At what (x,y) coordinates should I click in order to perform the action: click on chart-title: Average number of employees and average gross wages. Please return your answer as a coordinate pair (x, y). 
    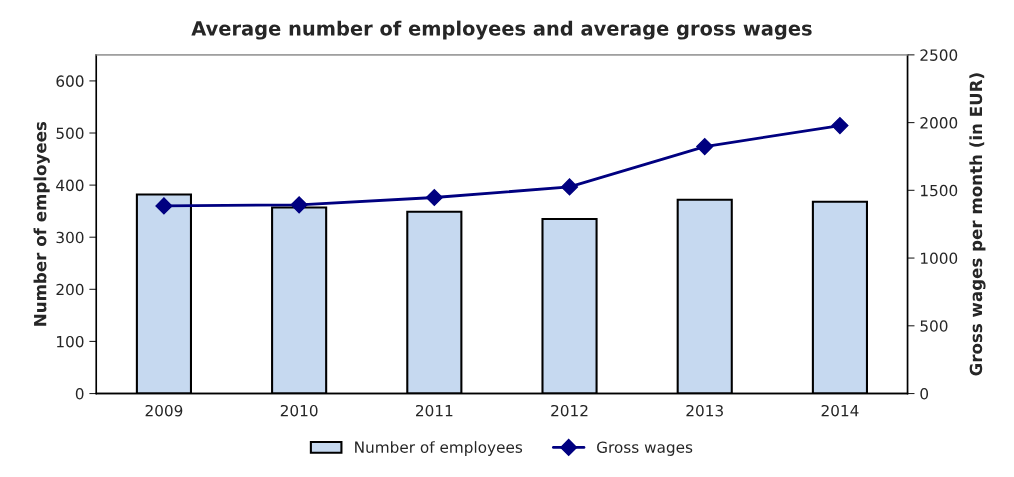
    Looking at the image, I should click on (501, 30).